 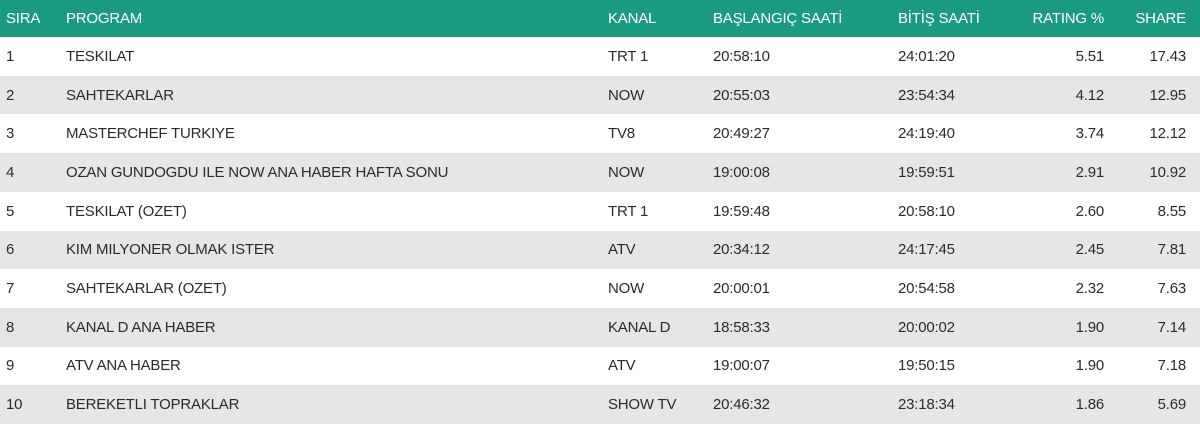 What do you see at coordinates (1172, 289) in the screenshot?
I see `table-cell: 7.63` at bounding box center [1172, 289].